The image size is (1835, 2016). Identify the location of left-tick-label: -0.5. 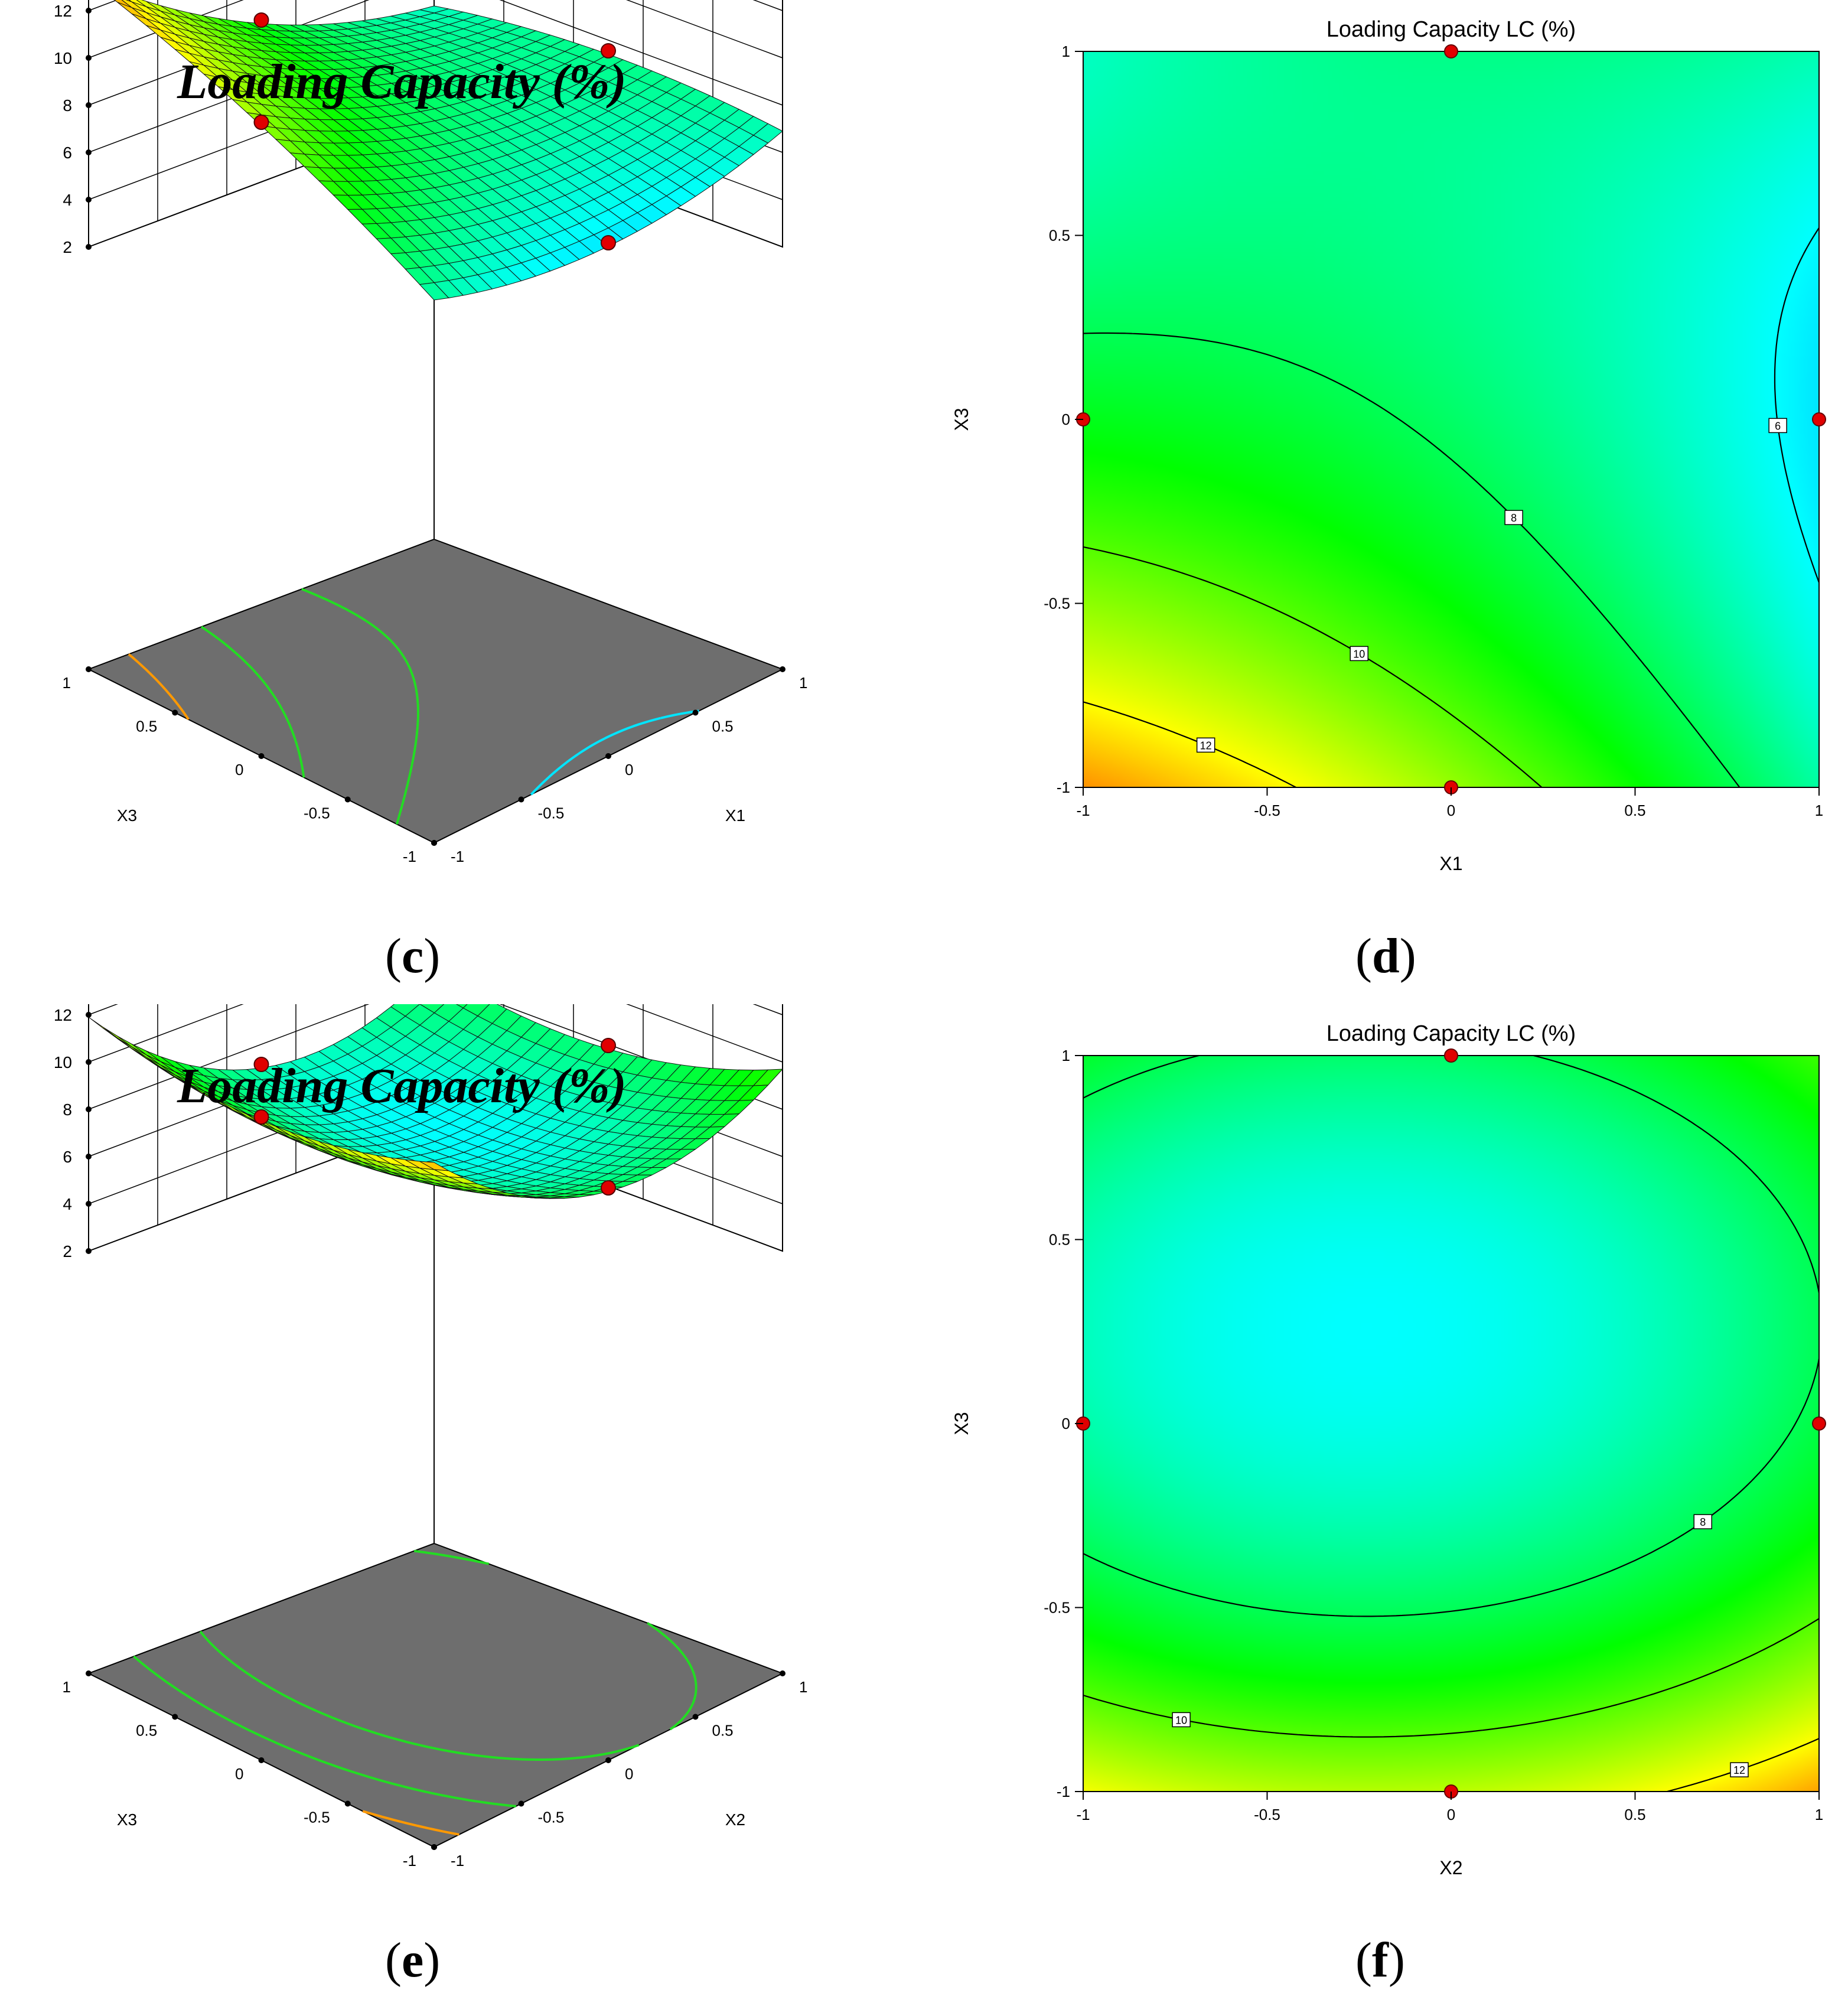
(317, 1818).